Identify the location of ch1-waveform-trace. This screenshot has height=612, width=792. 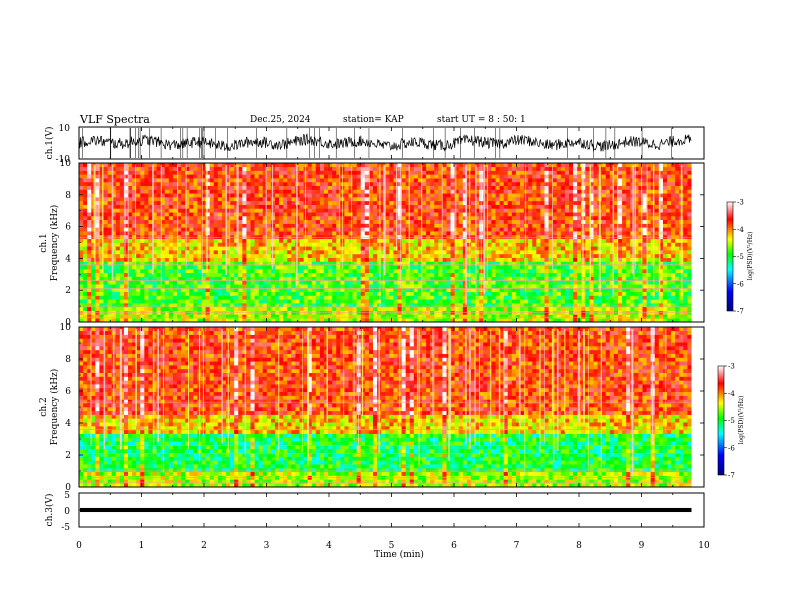
(385, 143).